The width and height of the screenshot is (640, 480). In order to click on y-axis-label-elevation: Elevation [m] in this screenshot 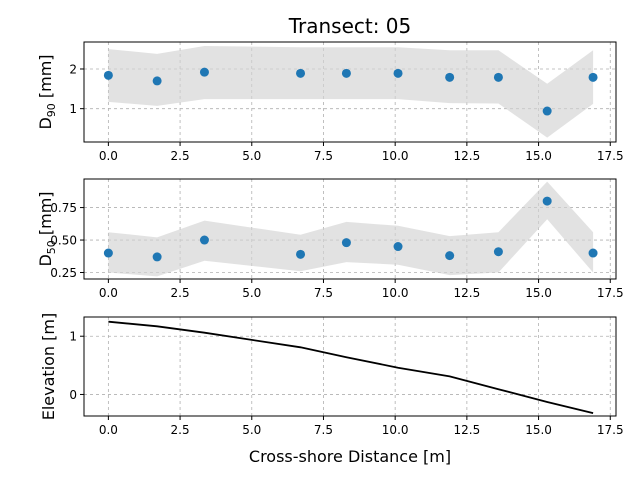, I will do `click(48, 366)`.